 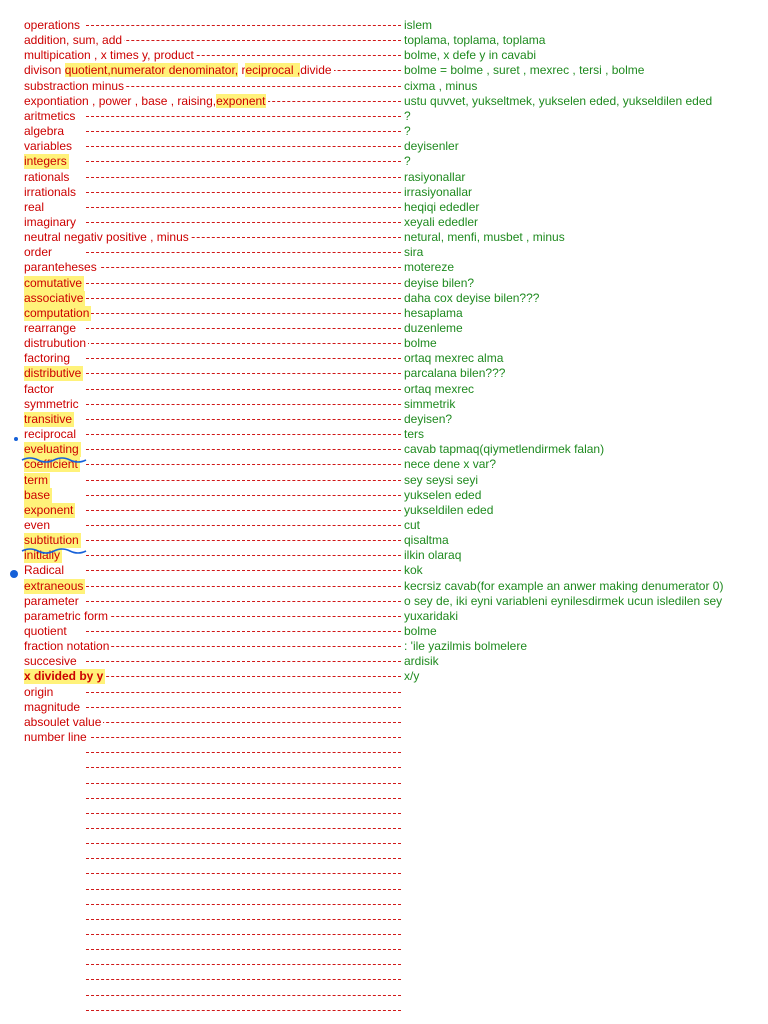 What do you see at coordinates (49, 147) in the screenshot?
I see `term-text: variables` at bounding box center [49, 147].